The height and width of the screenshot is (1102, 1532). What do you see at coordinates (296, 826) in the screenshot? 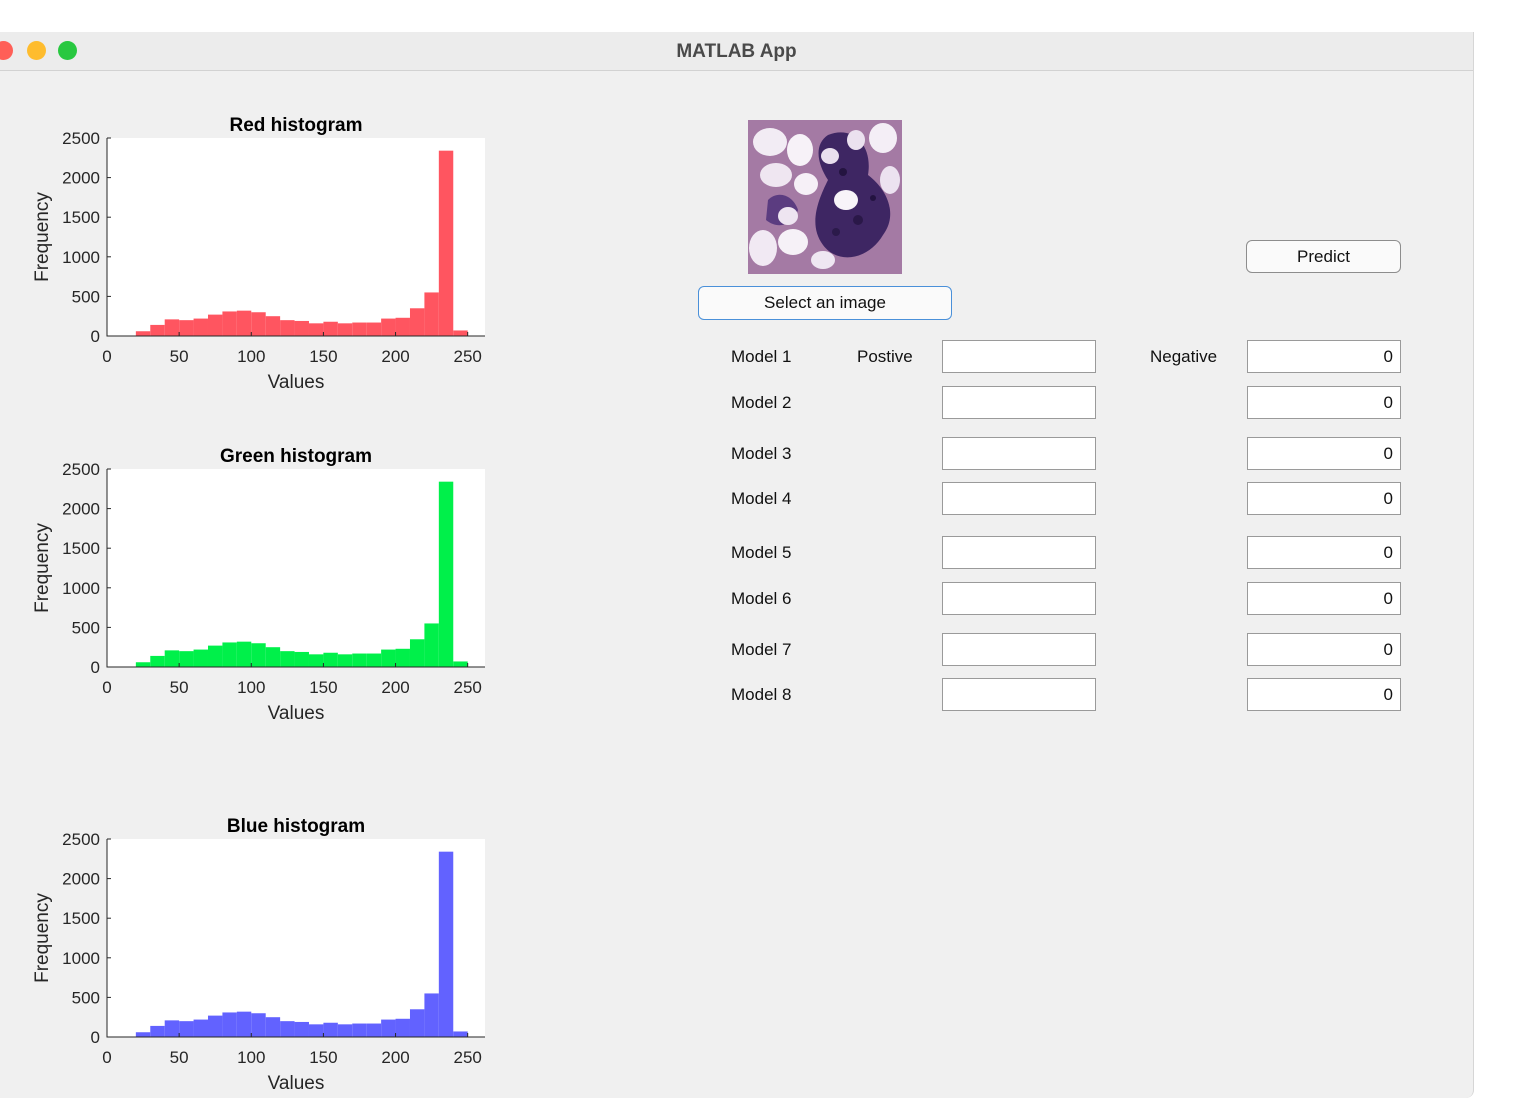
I see `chart-title: Blue histogram` at bounding box center [296, 826].